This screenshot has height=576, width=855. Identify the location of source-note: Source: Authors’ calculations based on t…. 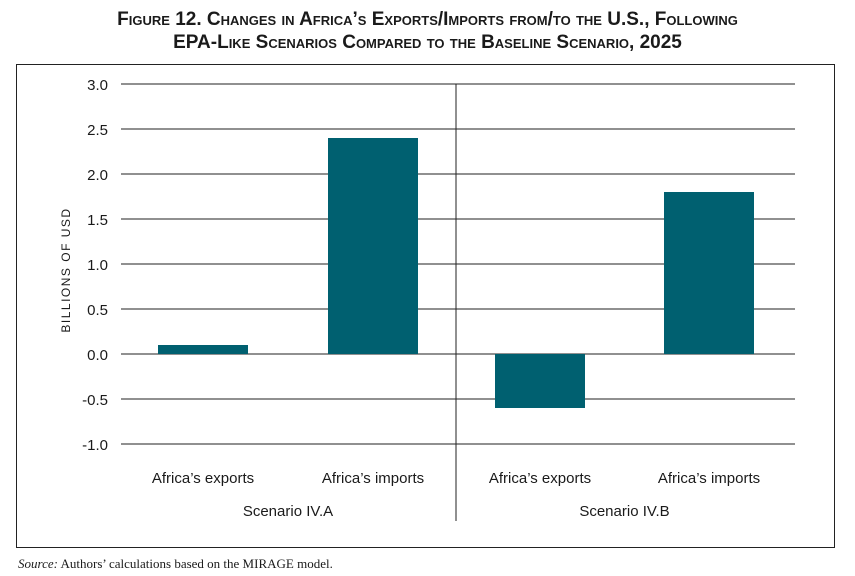
(175, 564).